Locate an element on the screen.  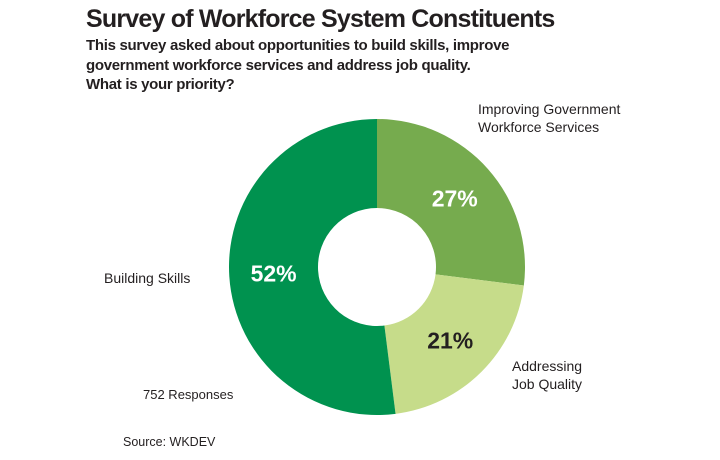
pct-label-1: 21% is located at coordinates (450, 340).